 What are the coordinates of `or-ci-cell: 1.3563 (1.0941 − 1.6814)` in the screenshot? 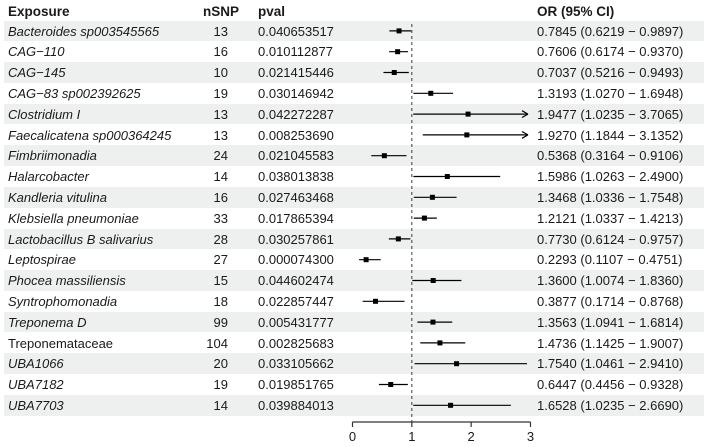 It's located at (610, 322).